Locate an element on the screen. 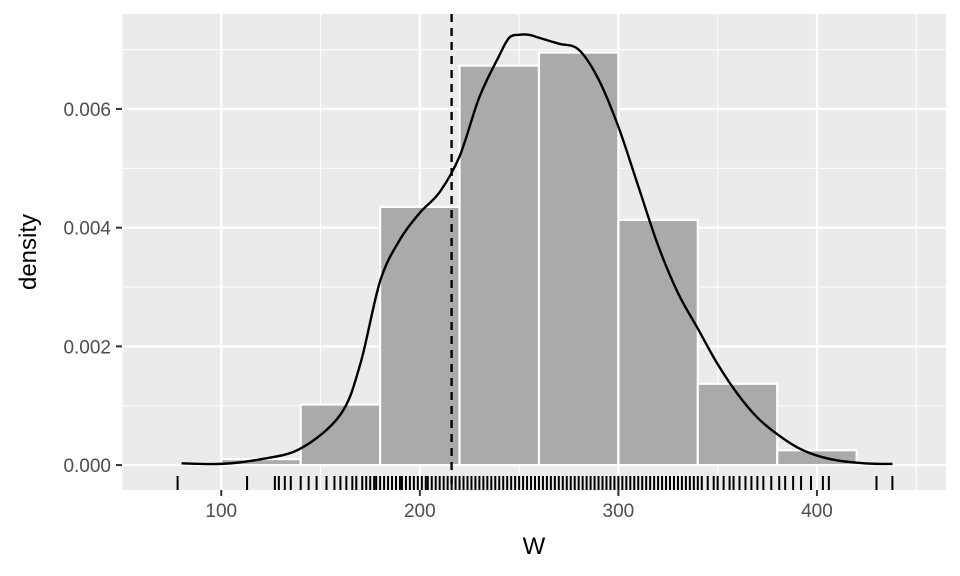  x-tick-label: 300 is located at coordinates (619, 511).